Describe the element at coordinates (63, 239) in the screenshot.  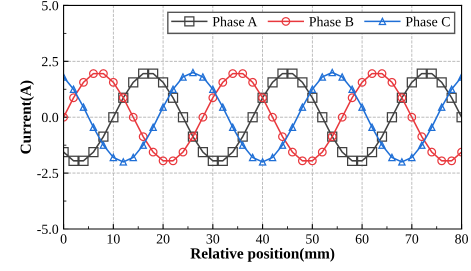
I see `x-tick-label: 0` at that location.